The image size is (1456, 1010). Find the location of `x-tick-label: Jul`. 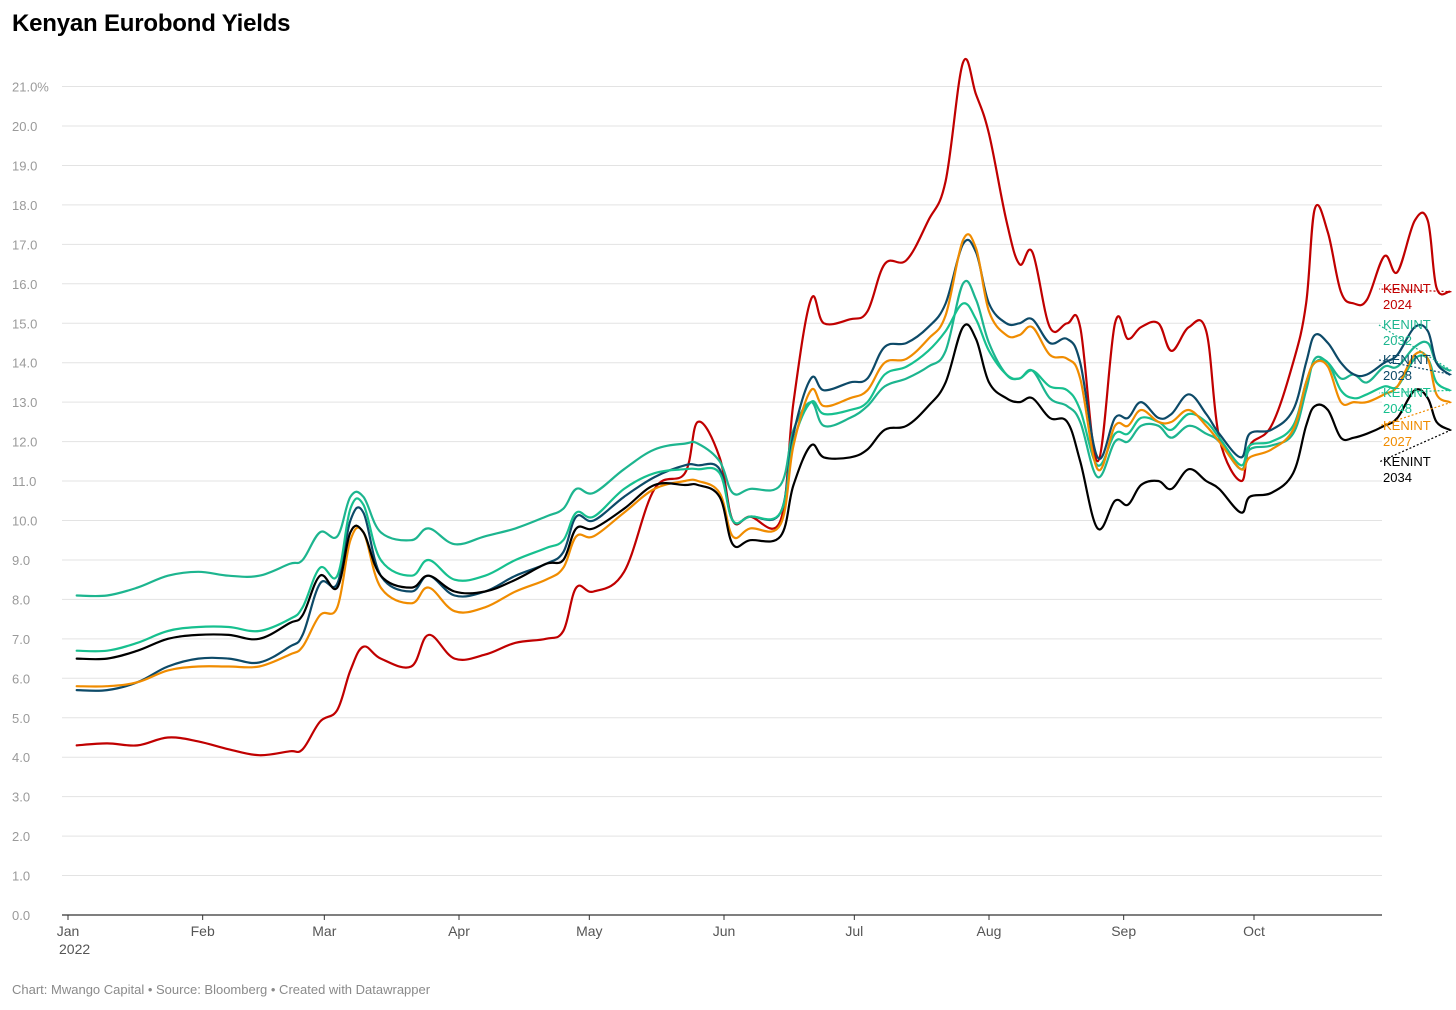

x-tick-label: Jul is located at coordinates (854, 931).